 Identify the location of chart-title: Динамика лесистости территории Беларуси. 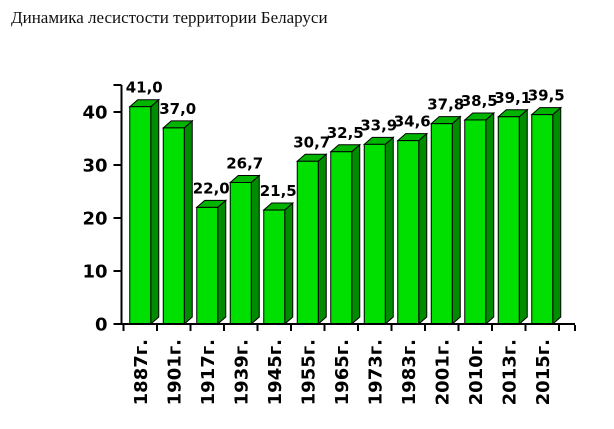
(169, 17).